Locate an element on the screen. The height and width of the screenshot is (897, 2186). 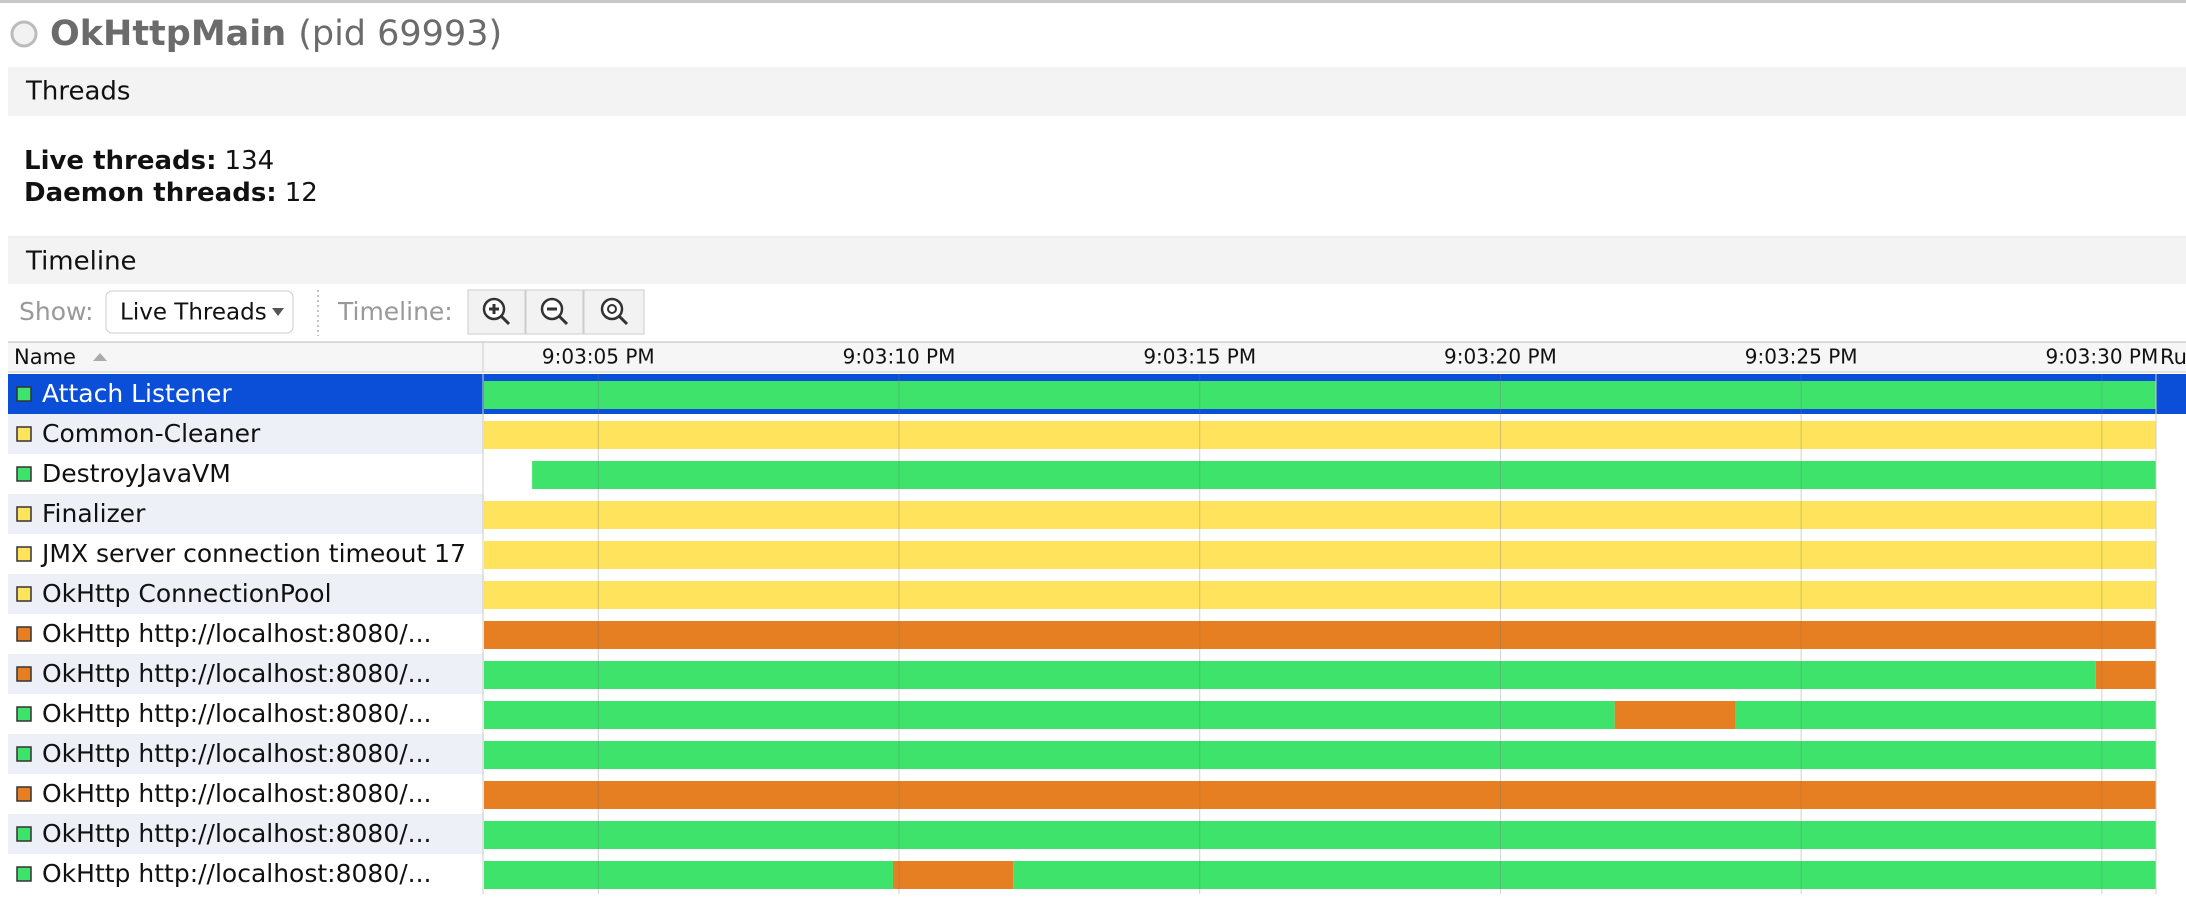
thread-row: DestroyJavaVM is located at coordinates (1082, 474).